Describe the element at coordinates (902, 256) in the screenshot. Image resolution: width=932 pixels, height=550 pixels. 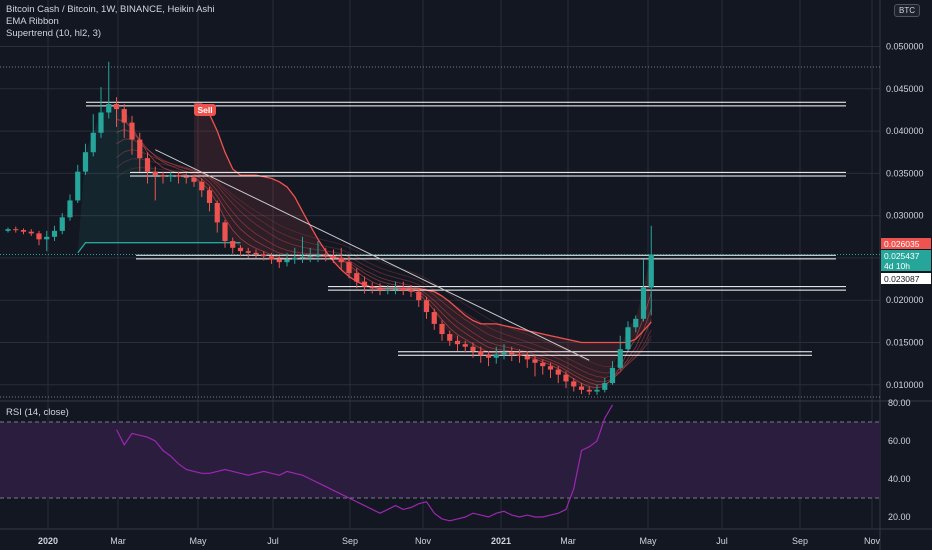
I see `price-badge-label: 0.025437` at that location.